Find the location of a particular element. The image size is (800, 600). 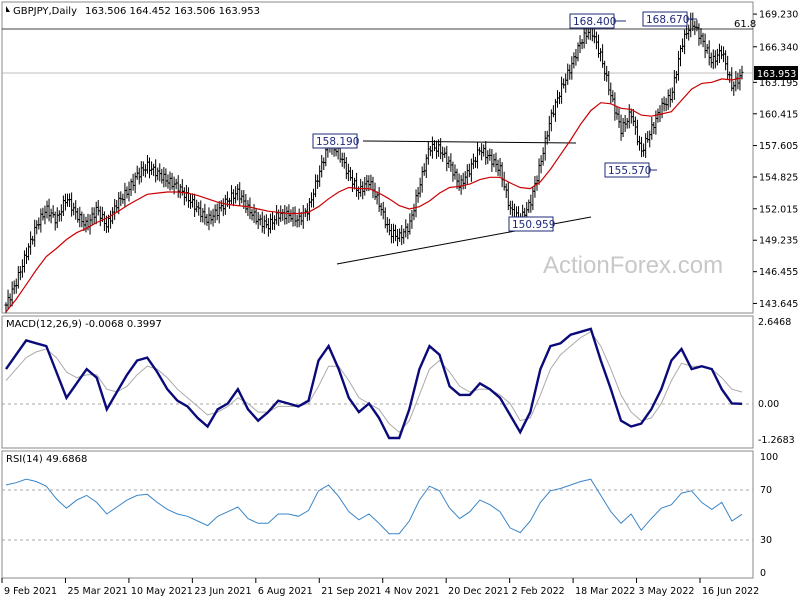

rsi-line is located at coordinates (374, 506).